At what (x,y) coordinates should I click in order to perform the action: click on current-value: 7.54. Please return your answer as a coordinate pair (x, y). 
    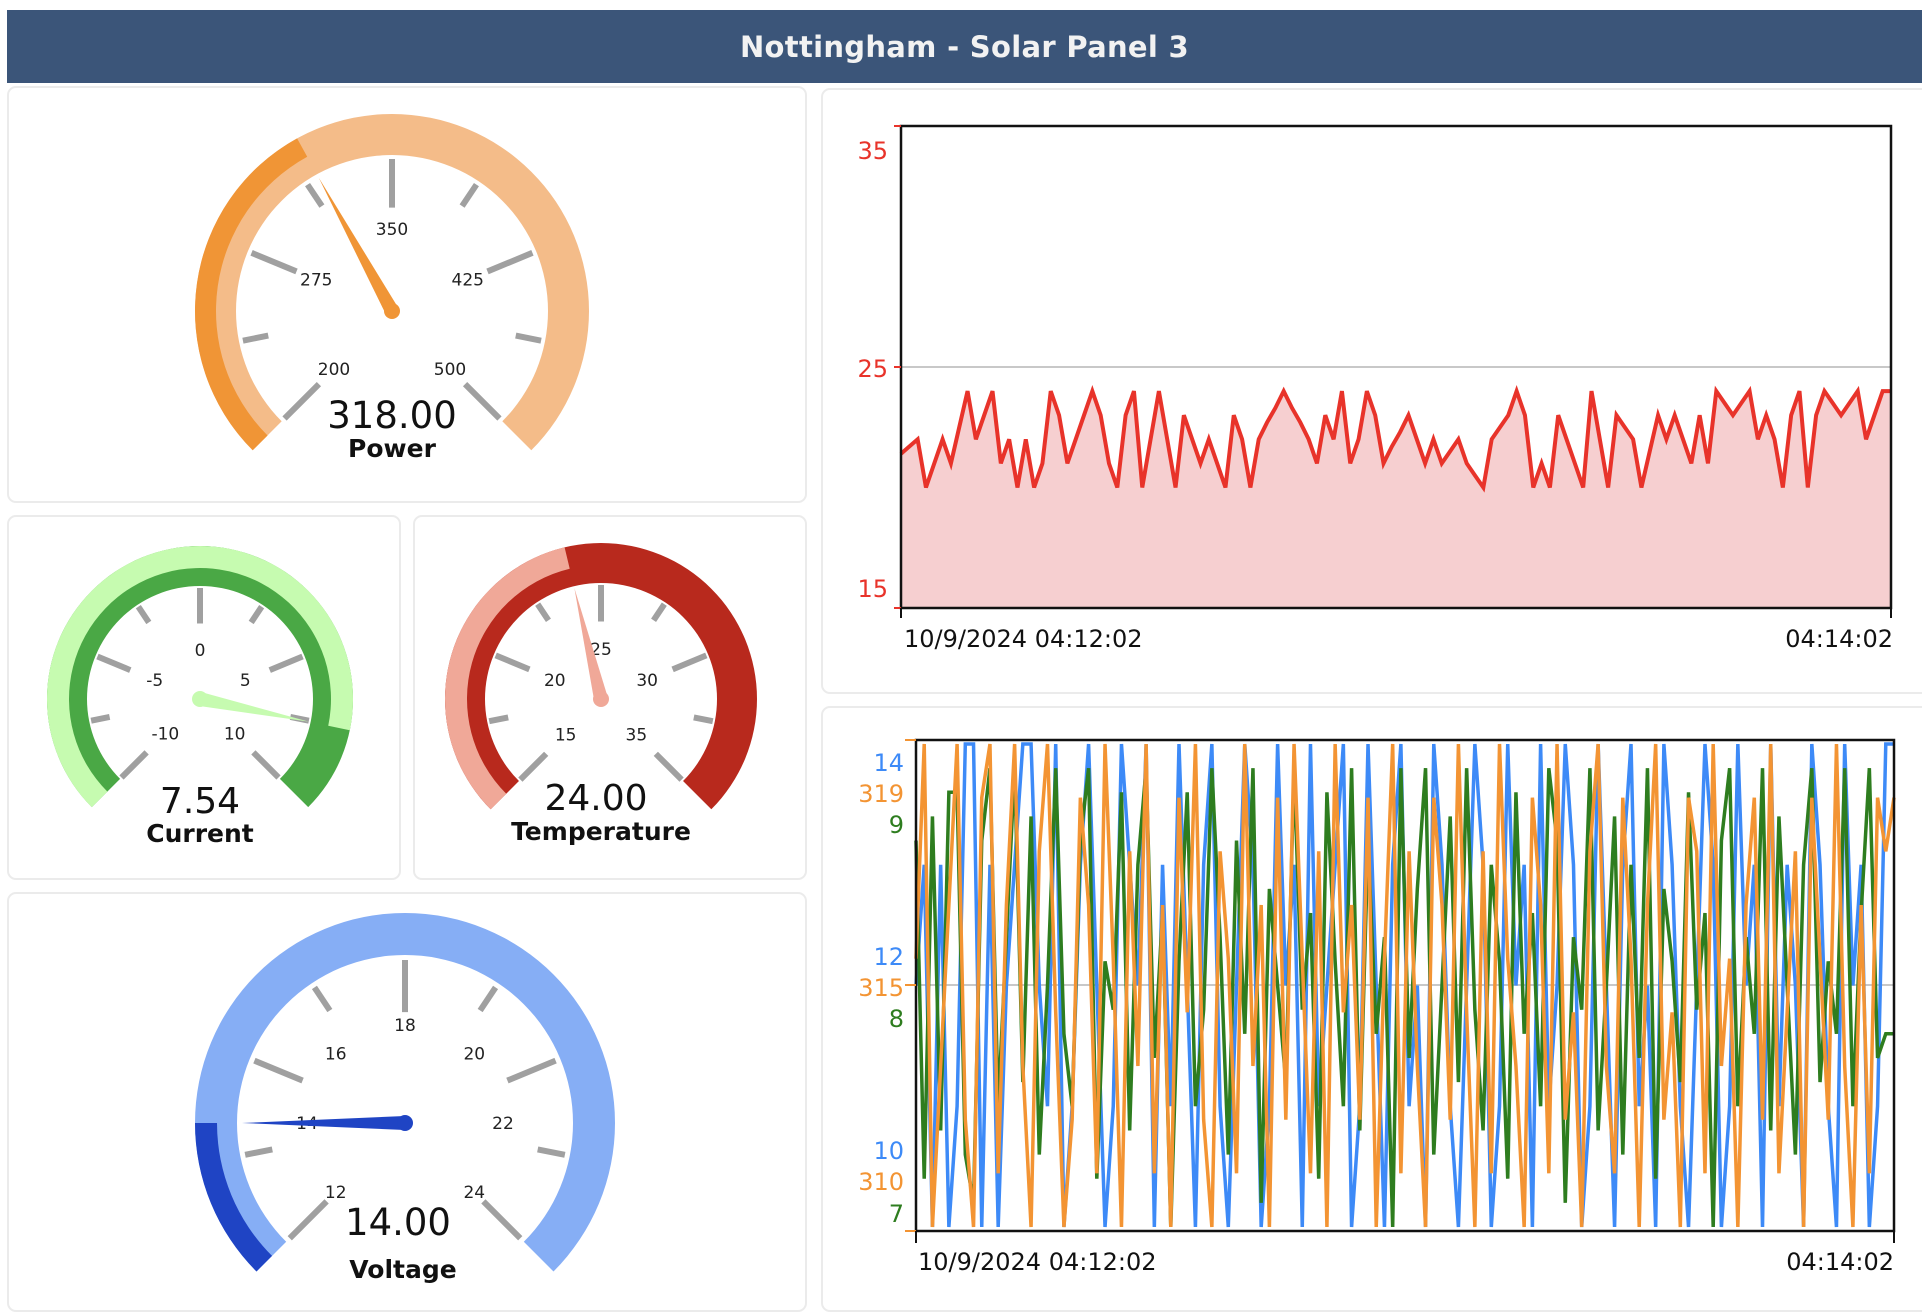
    Looking at the image, I should click on (200, 801).